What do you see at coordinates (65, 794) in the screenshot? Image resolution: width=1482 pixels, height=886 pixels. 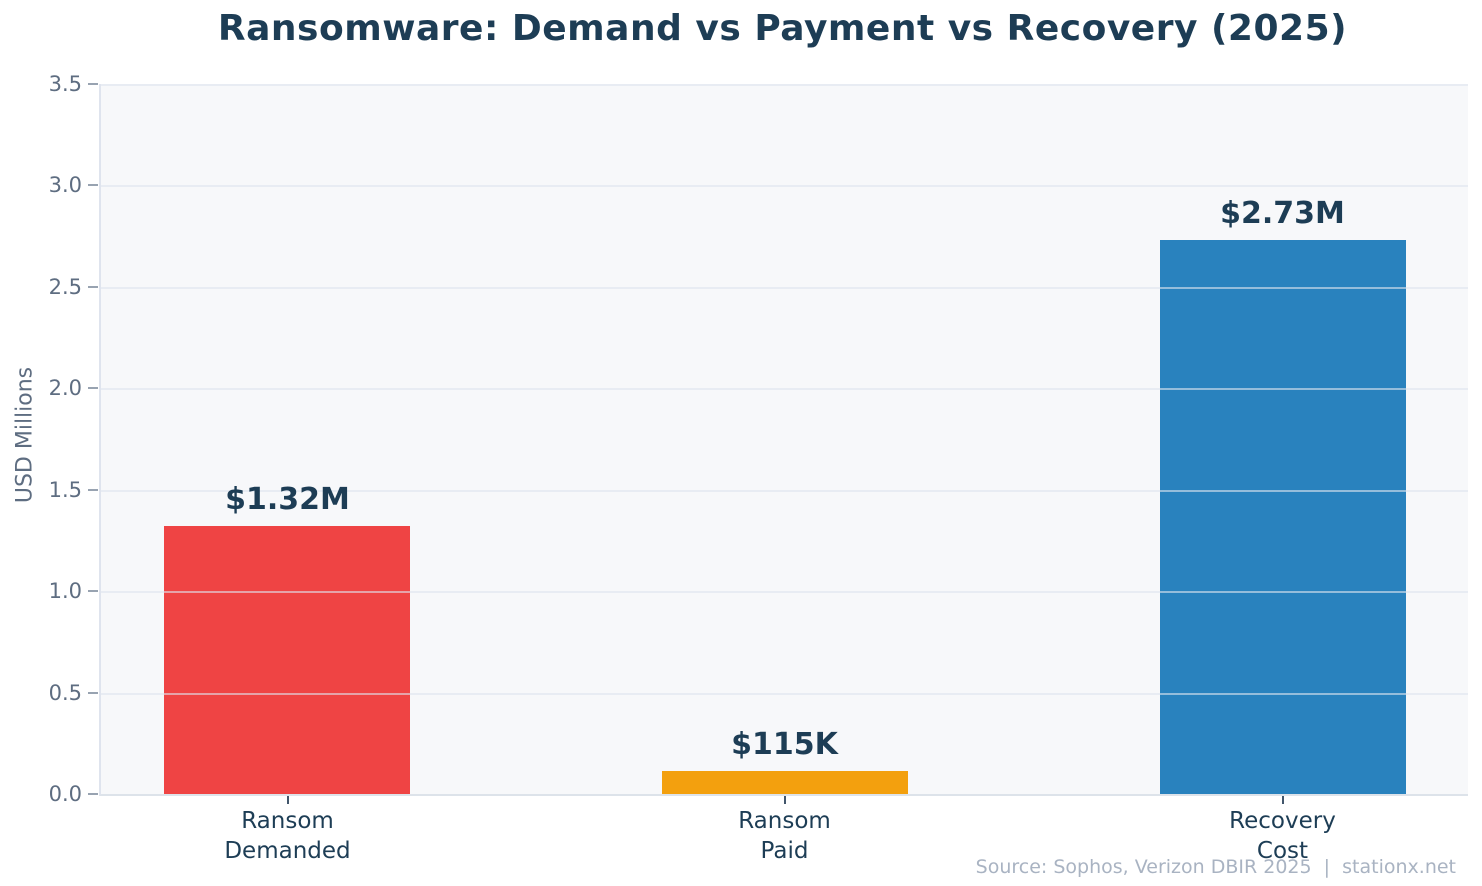 I see `y-tick-label-0.0: 0.0` at bounding box center [65, 794].